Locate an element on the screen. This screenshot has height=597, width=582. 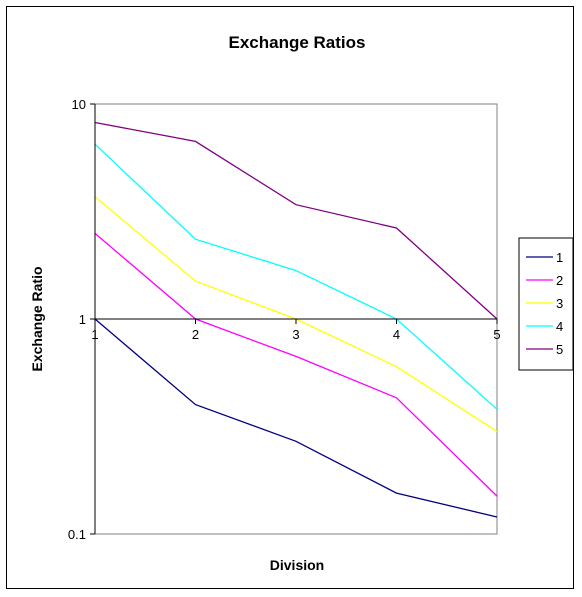
legend-label-5: 5 is located at coordinates (559, 349).